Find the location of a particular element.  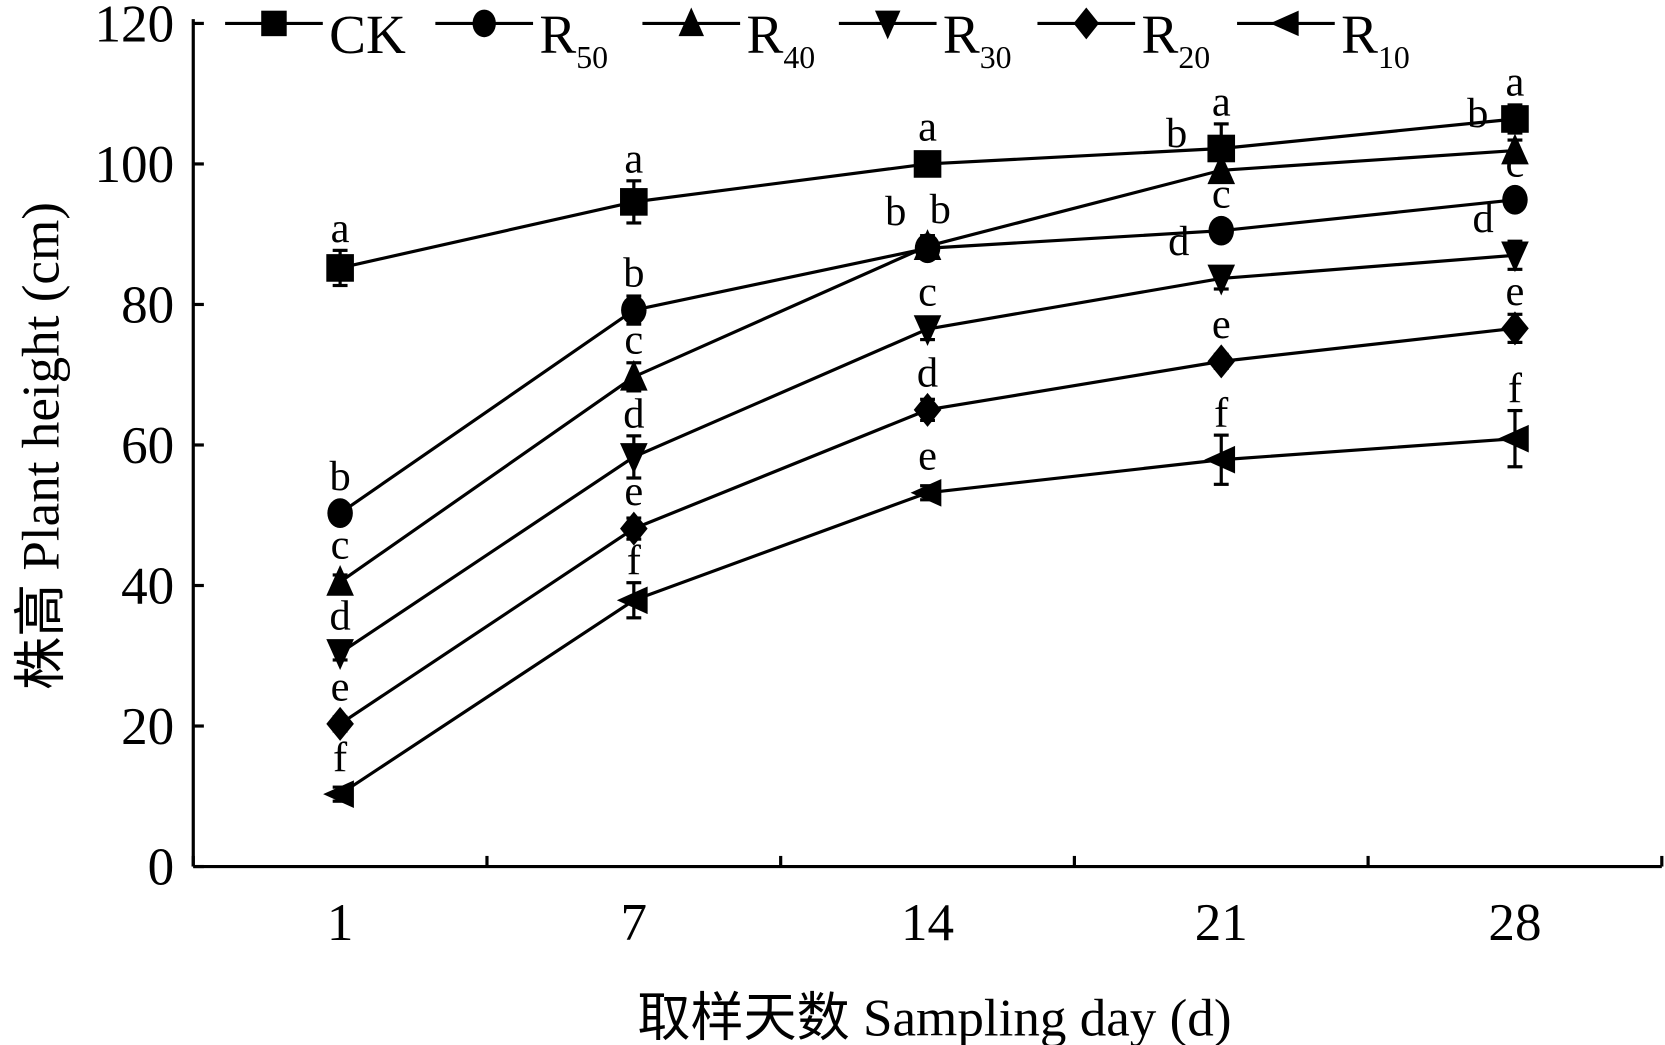

y-tick-label: 0 is located at coordinates (161, 868).